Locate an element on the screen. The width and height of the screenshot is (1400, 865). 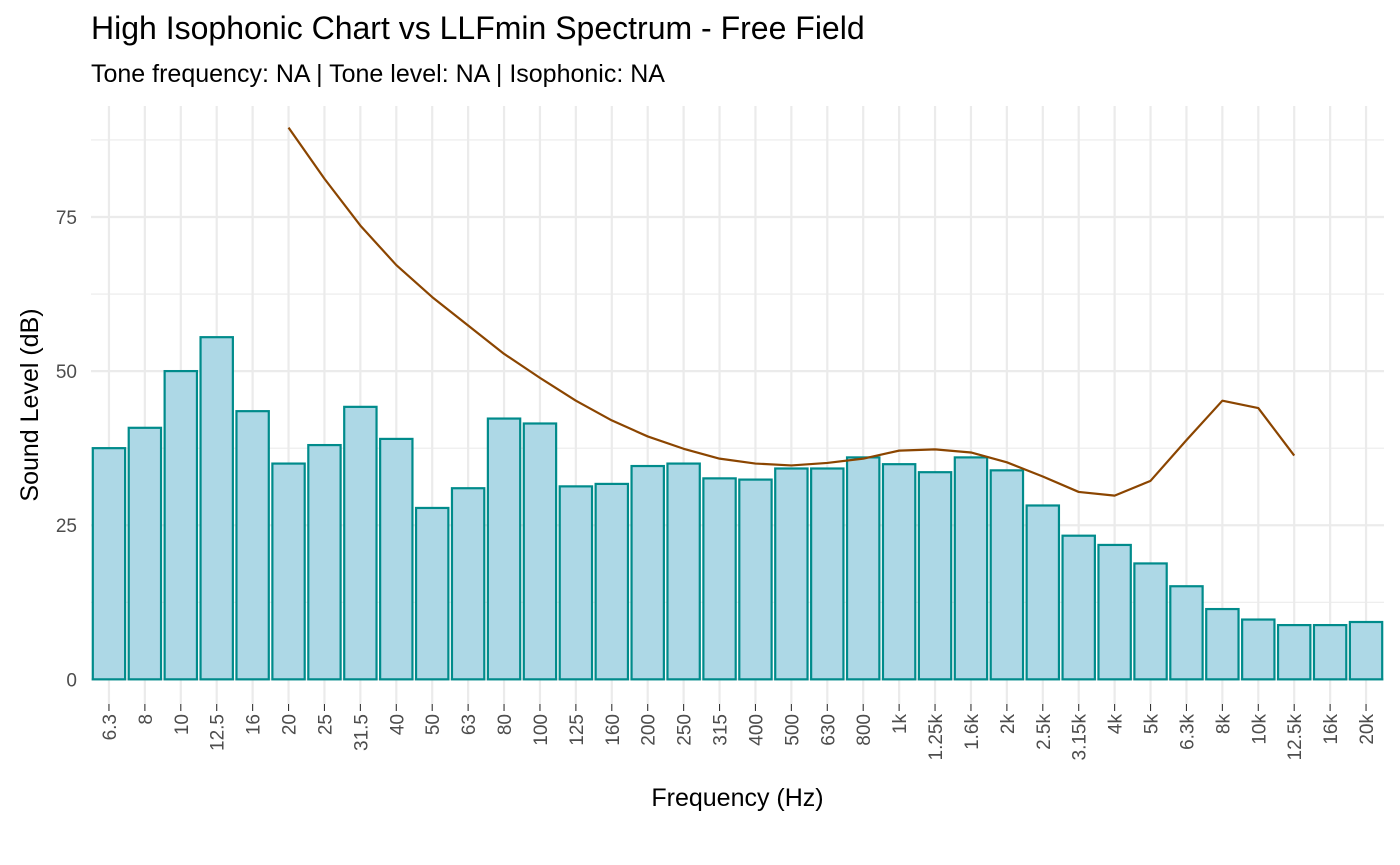
x-tick-label: 200 is located at coordinates (649, 730).